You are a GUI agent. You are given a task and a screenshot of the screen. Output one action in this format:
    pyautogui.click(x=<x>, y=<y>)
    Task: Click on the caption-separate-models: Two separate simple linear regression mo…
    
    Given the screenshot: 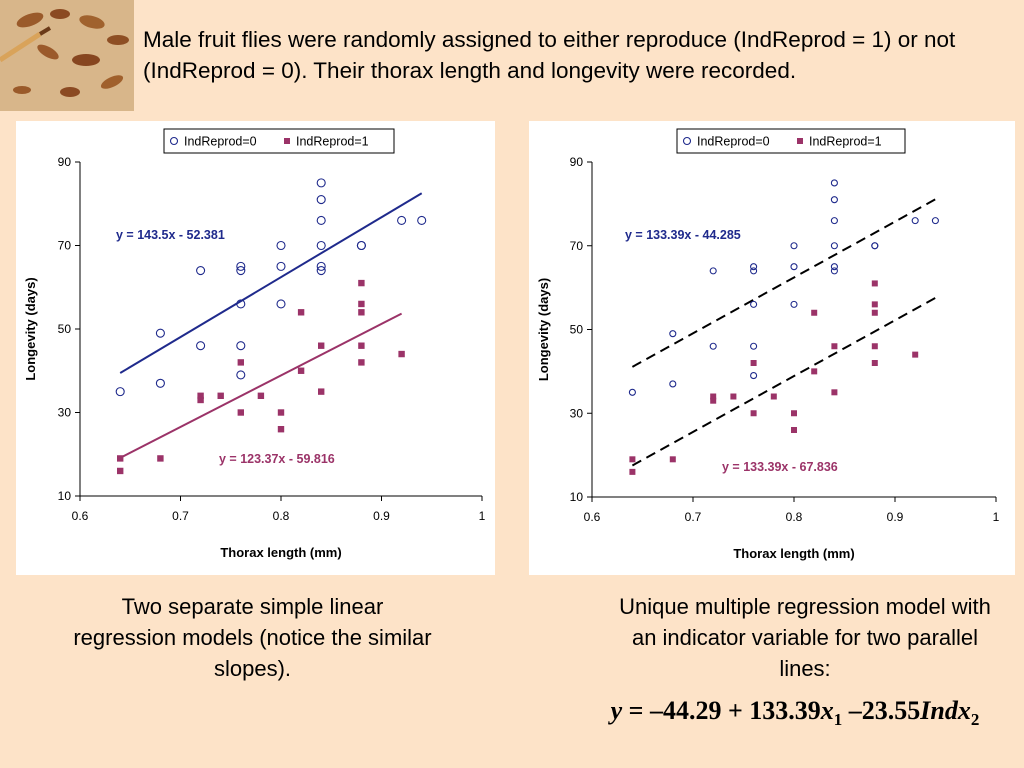 What is the action you would take?
    pyautogui.click(x=252, y=637)
    